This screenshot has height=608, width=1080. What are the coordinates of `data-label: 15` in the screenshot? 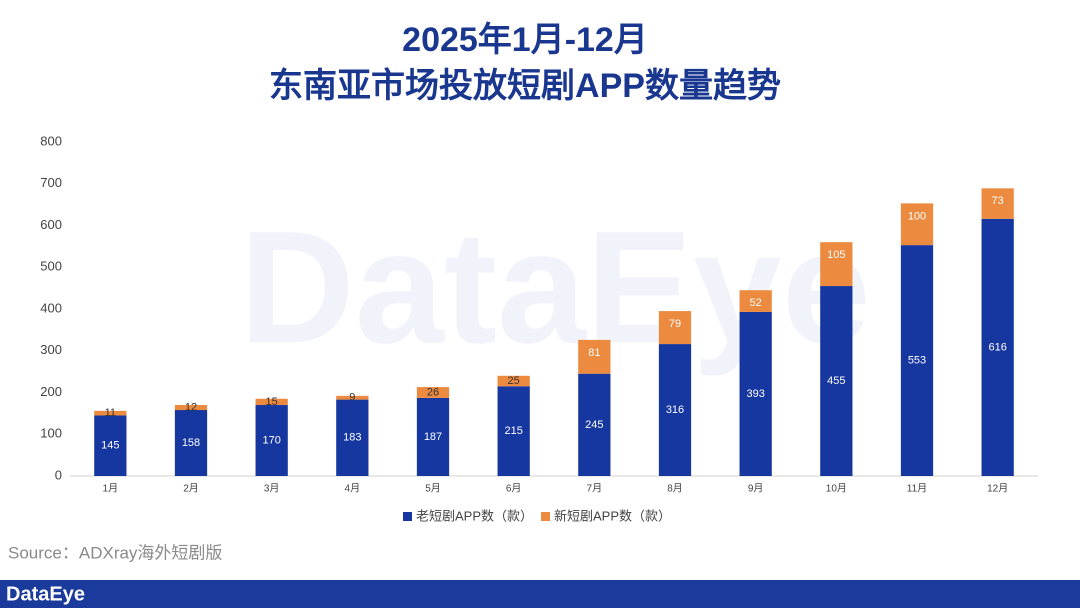 It's located at (272, 402).